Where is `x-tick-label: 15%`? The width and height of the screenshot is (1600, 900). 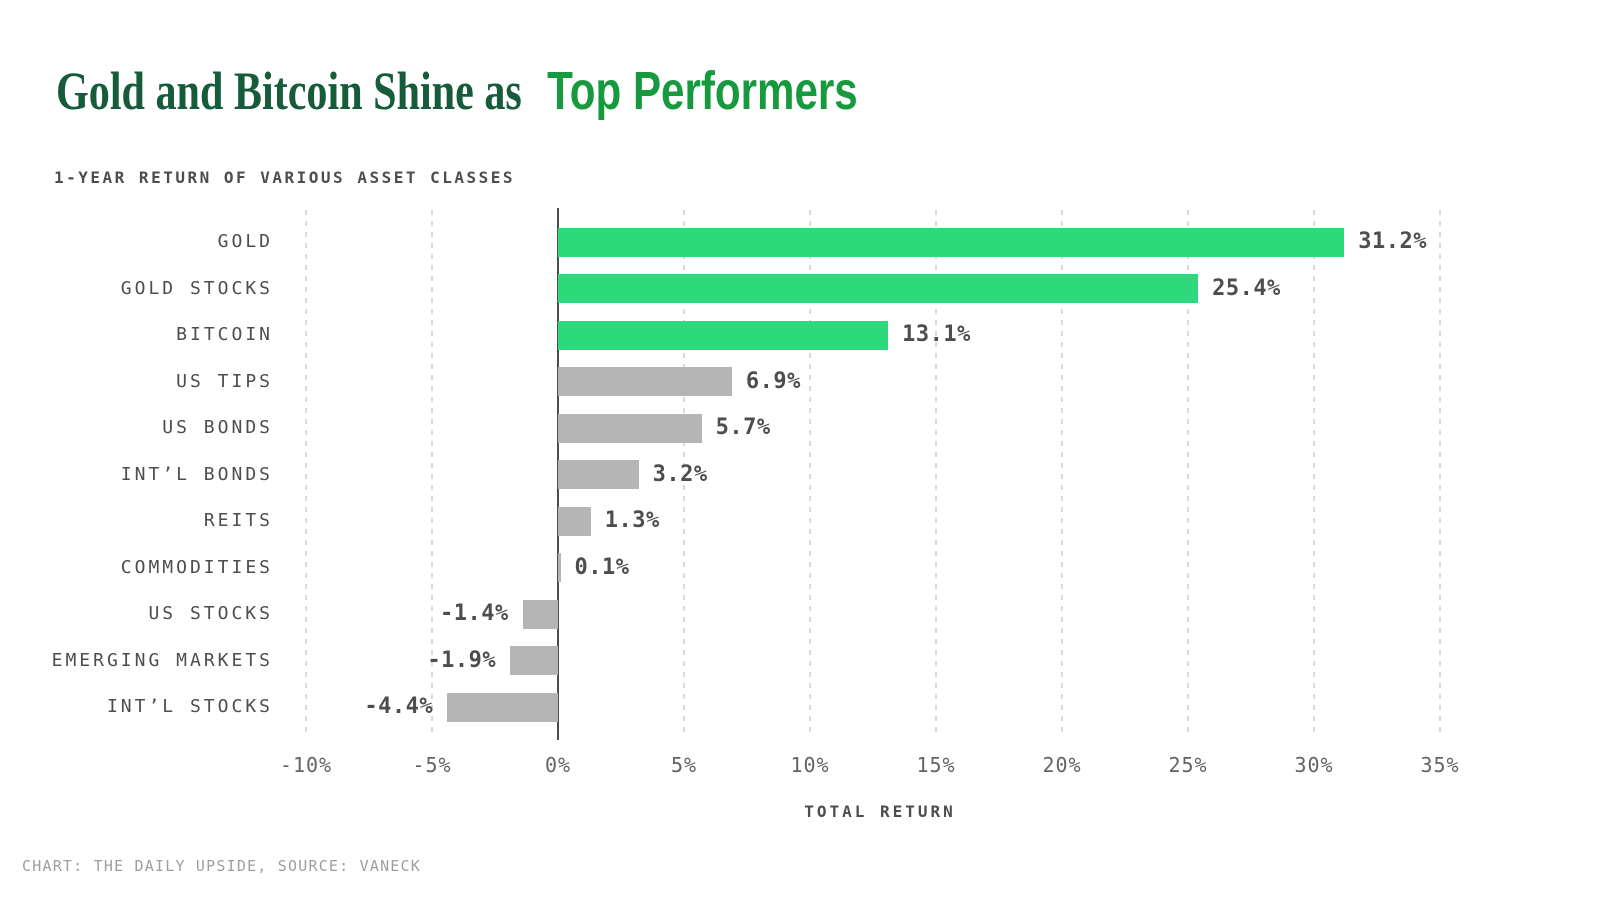
x-tick-label: 15% is located at coordinates (936, 765).